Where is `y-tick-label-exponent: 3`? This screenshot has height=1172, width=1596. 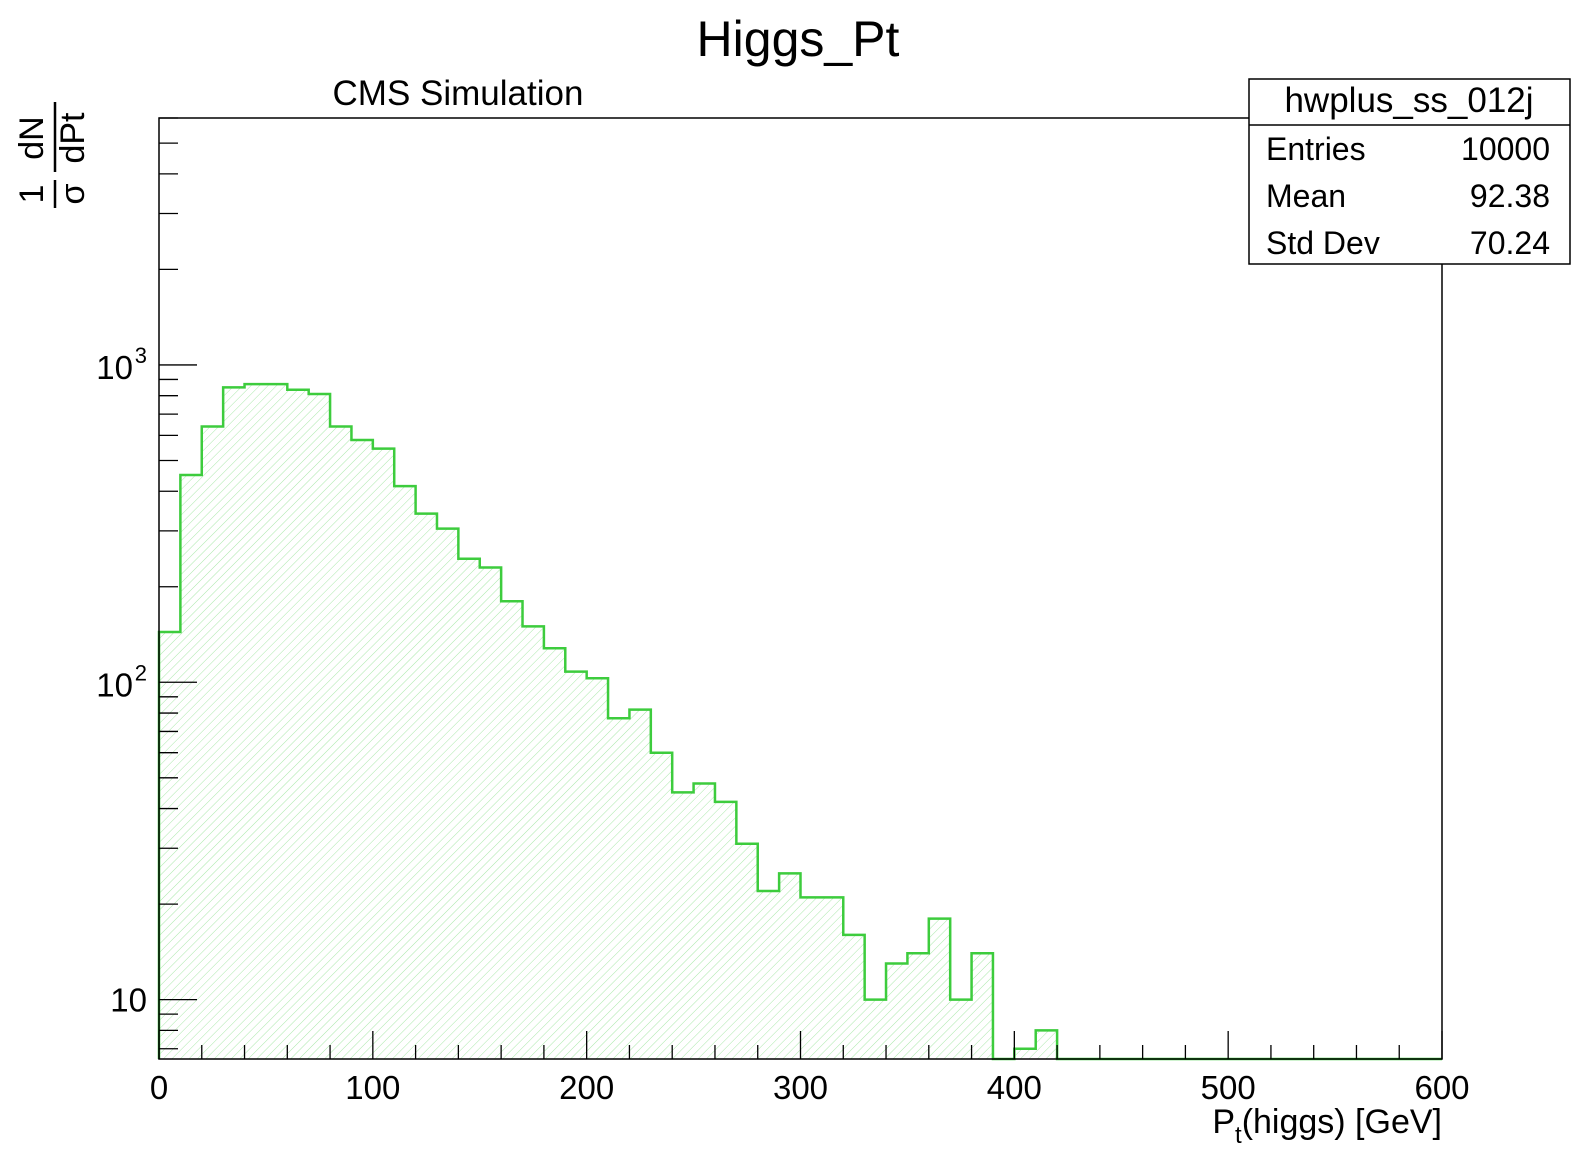
y-tick-label-exponent: 3 is located at coordinates (141, 355).